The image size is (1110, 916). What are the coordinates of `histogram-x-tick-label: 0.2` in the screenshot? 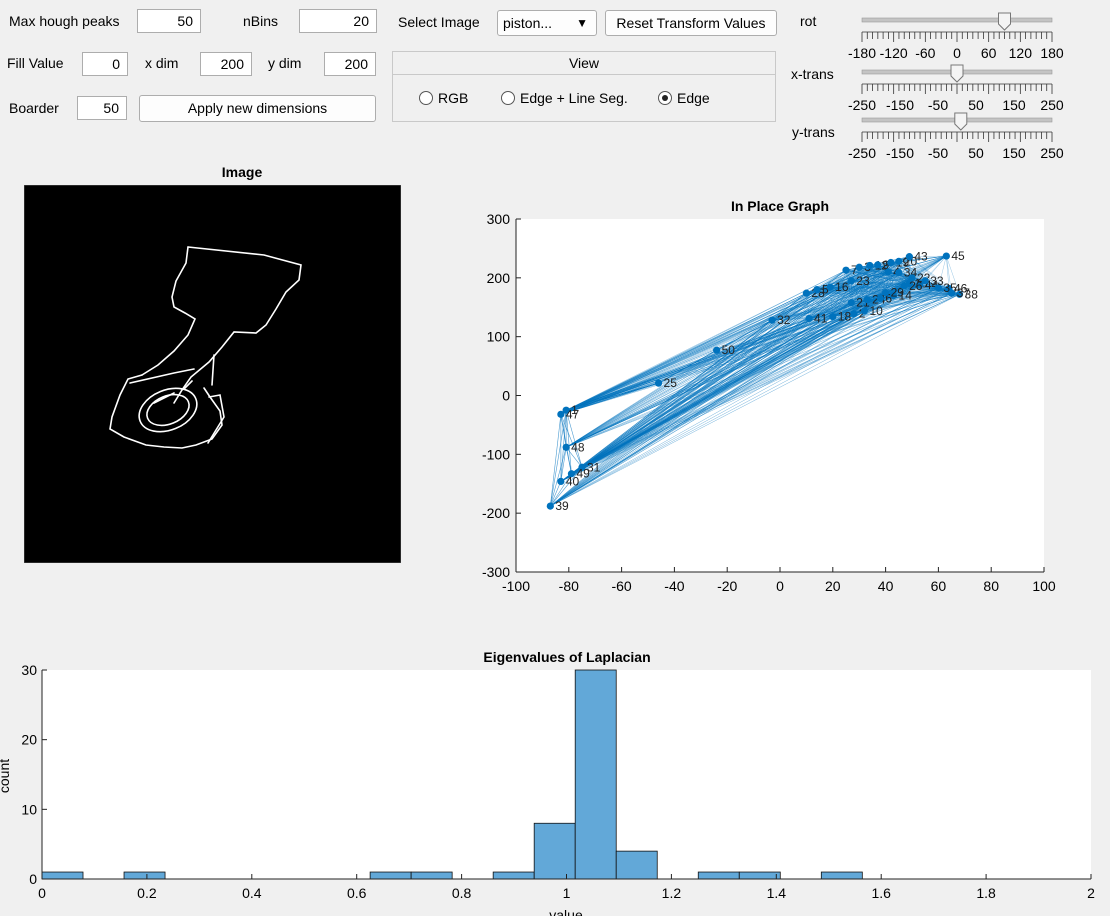 It's located at (147, 893).